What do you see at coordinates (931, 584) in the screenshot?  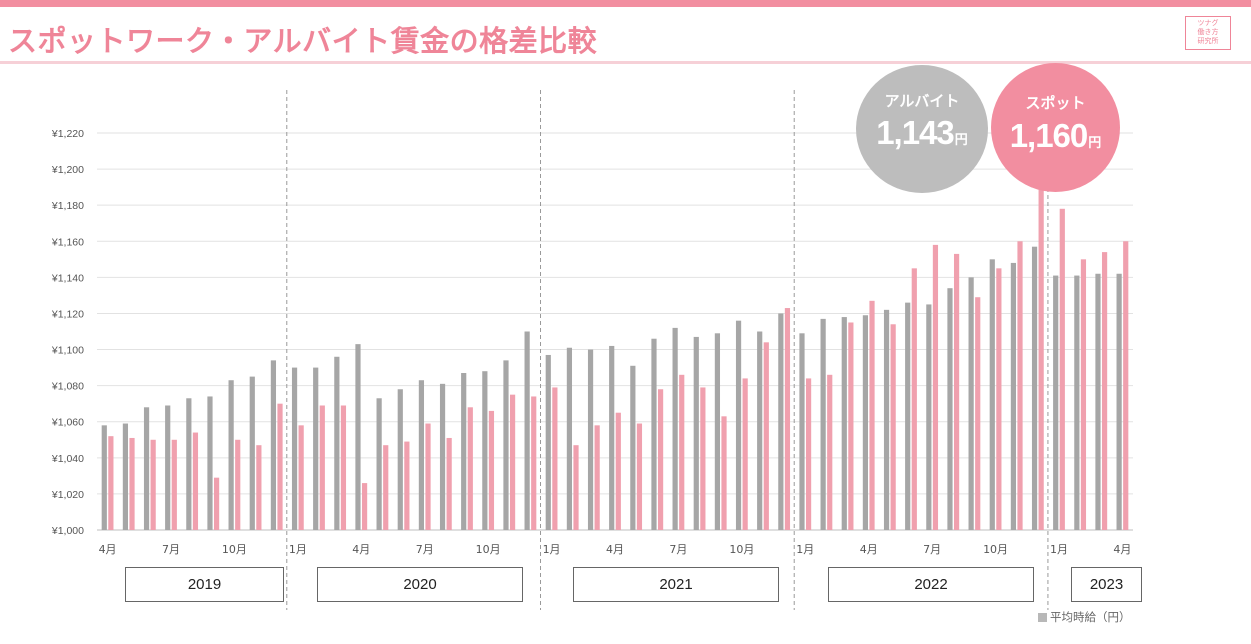 I see `year-label-2022: 2022` at bounding box center [931, 584].